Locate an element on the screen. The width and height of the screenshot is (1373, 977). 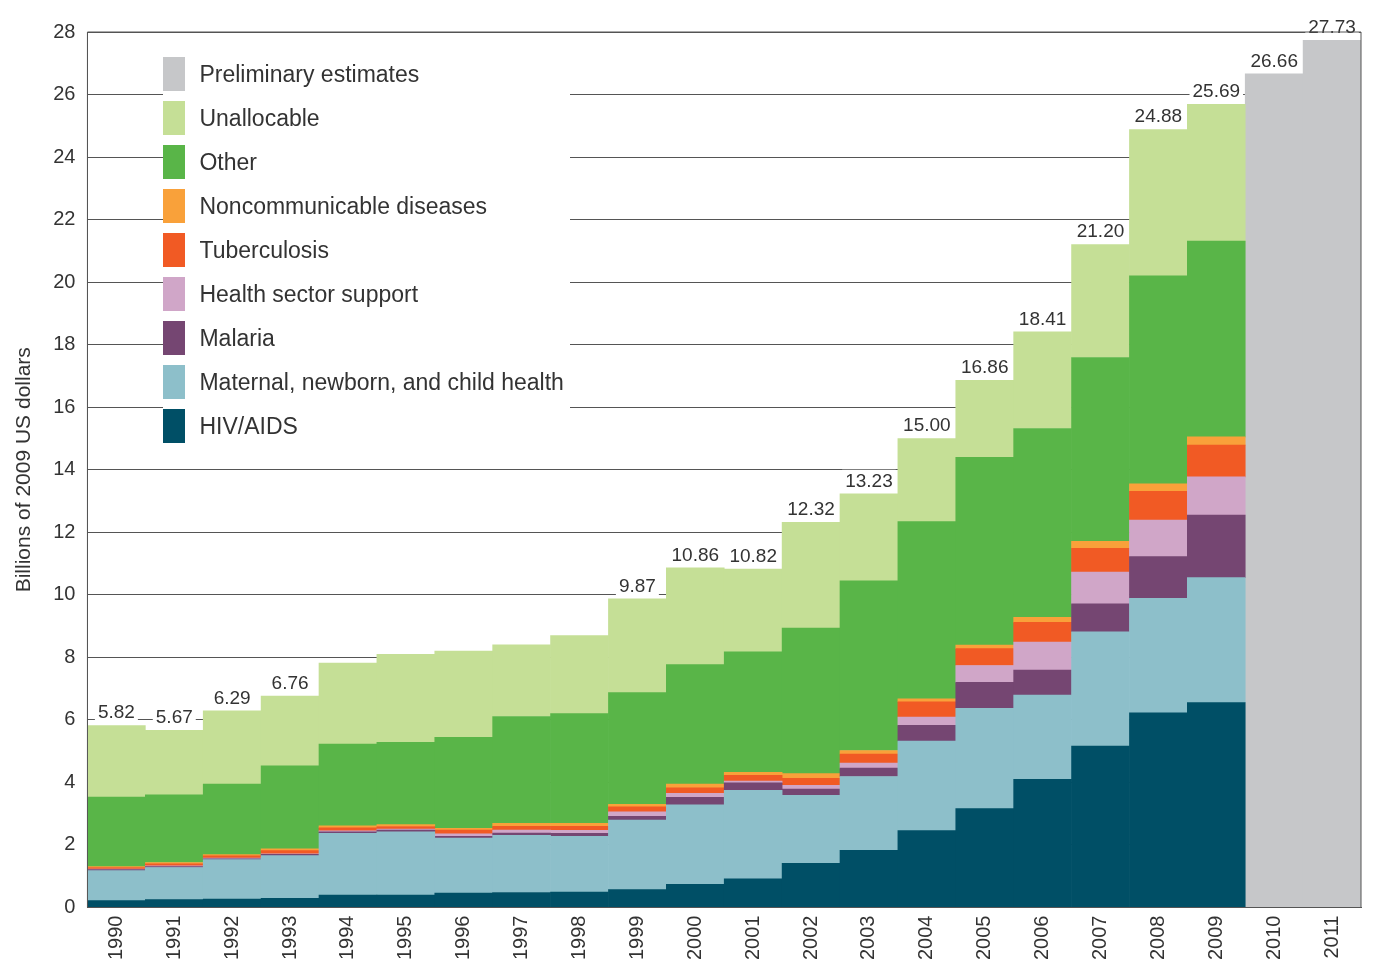
y-tick-label: 14 is located at coordinates (64, 468).